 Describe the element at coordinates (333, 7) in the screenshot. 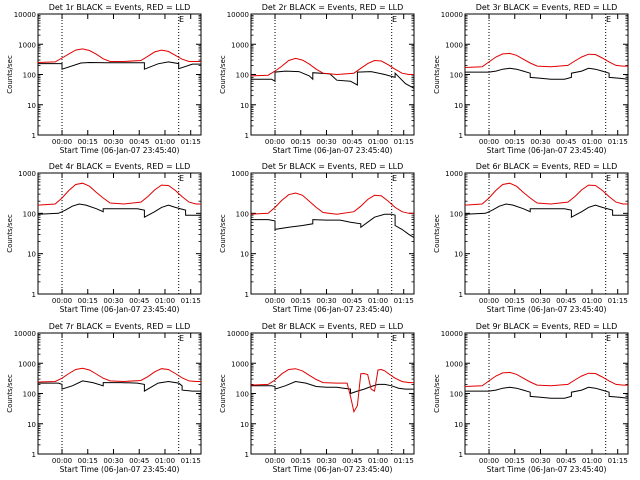

I see `chart-title: Det 2r BLACK = Events, RED = LLD` at that location.